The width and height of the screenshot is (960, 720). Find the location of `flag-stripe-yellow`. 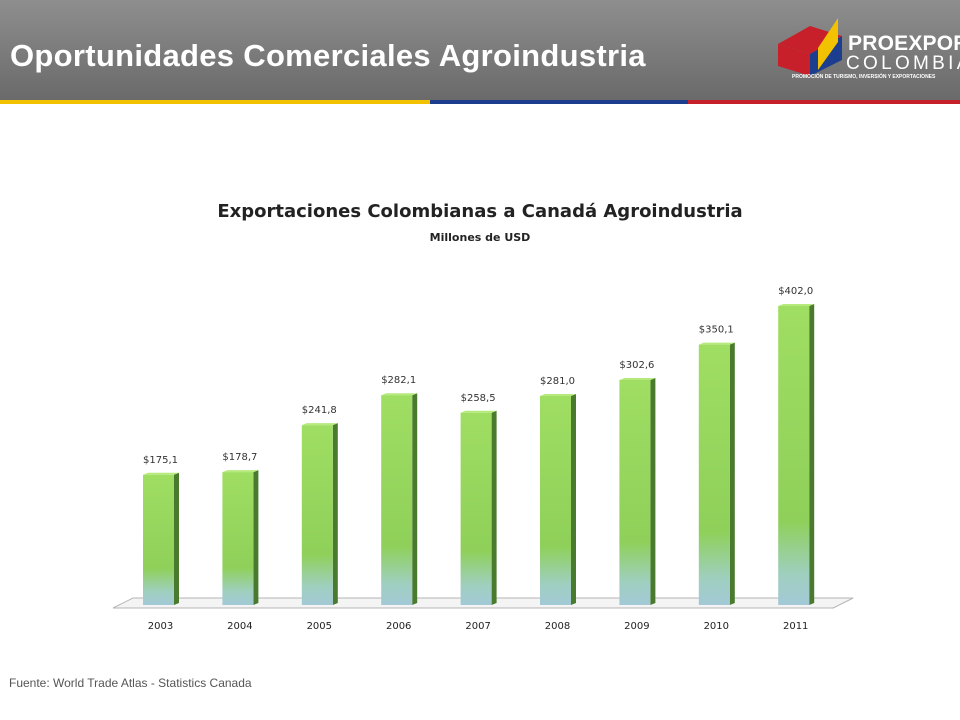

flag-stripe-yellow is located at coordinates (215, 102).